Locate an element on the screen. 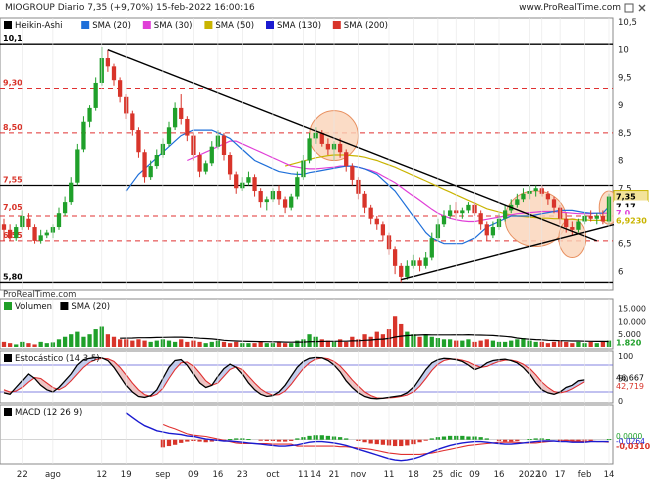  level-label: 10,1 is located at coordinates (13, 38).